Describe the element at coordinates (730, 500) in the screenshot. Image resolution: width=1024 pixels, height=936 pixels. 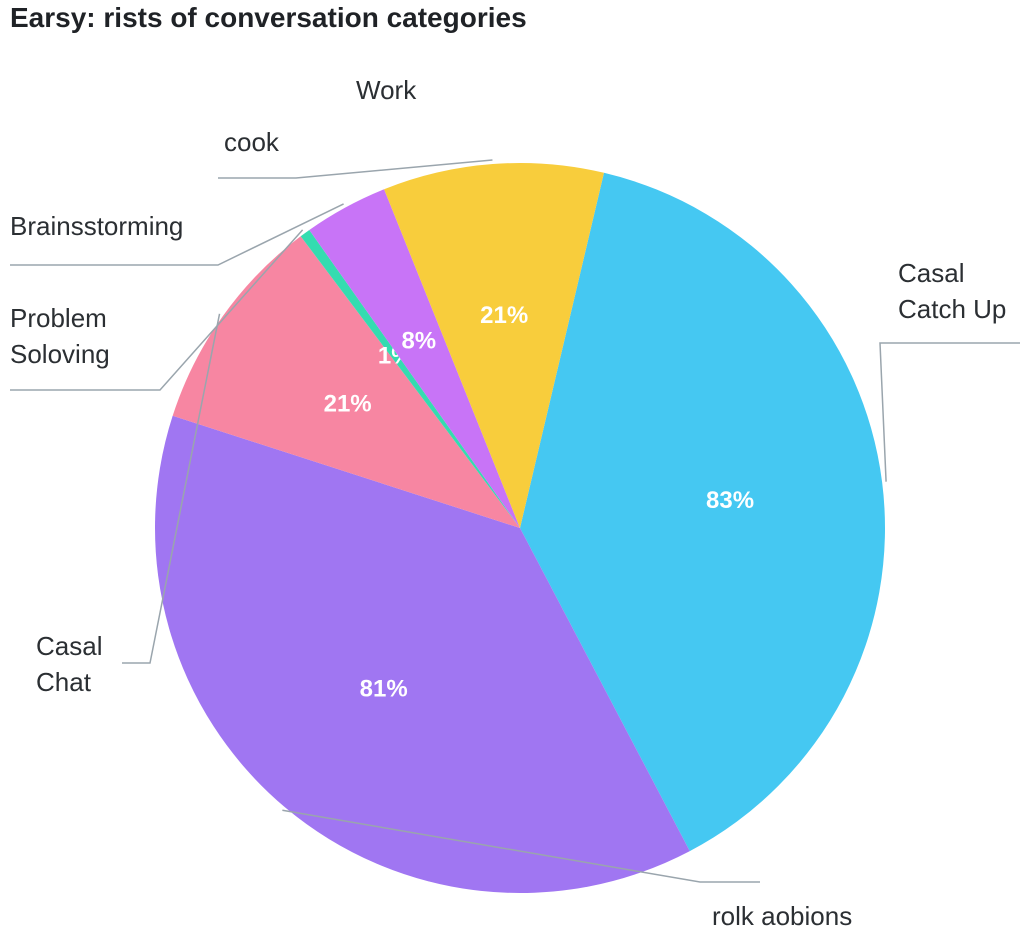
I see `value-label: 83%` at that location.